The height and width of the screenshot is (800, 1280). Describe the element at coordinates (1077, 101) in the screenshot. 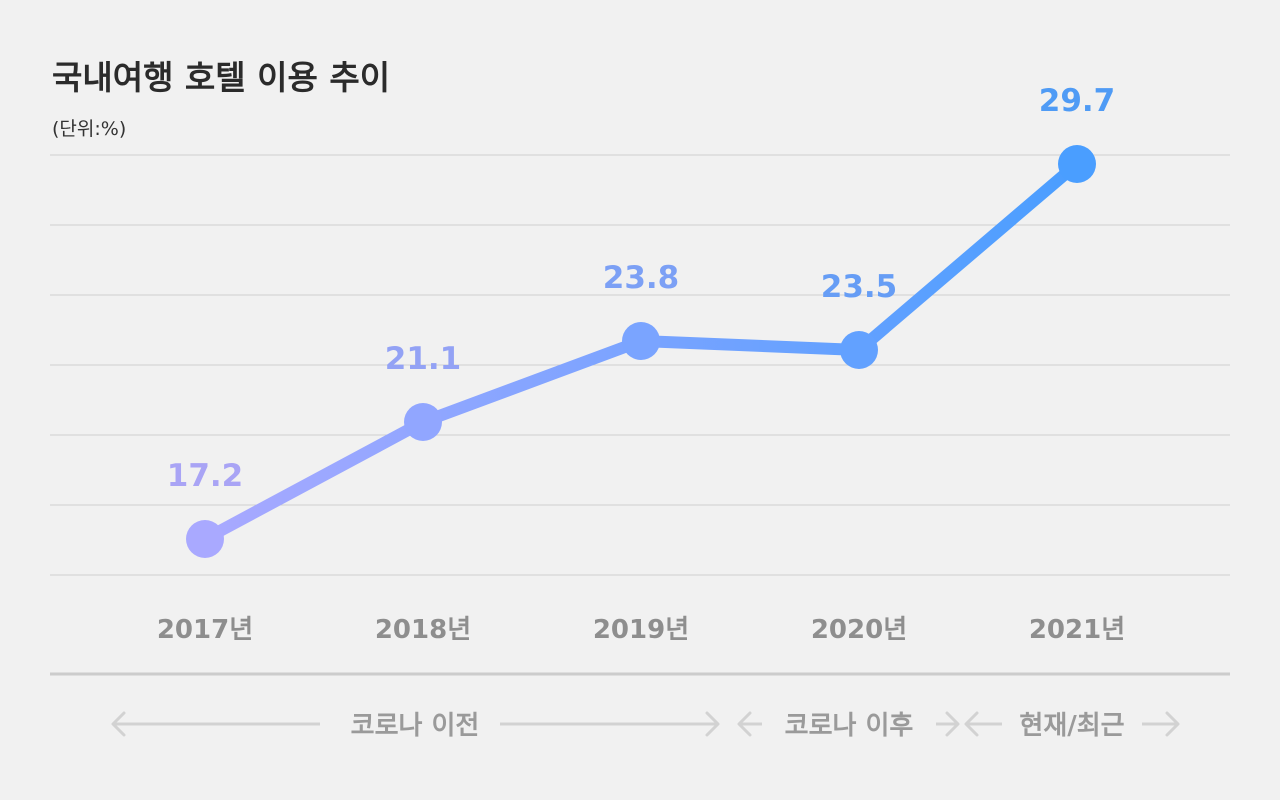

I see `data-label: 29.7` at that location.